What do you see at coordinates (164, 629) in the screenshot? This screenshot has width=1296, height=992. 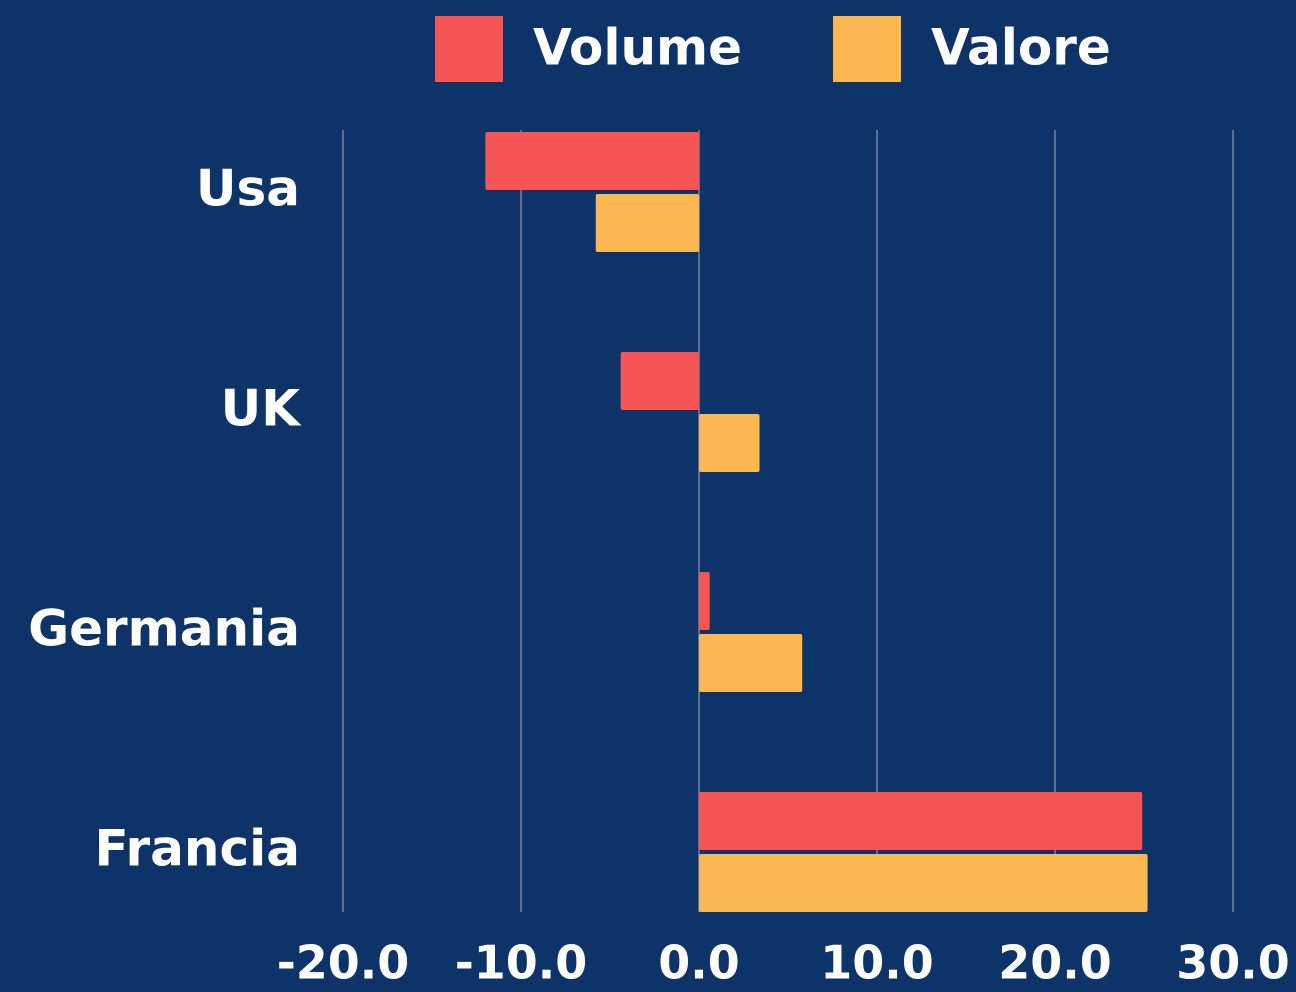 I see `y-tick-label: Germania` at bounding box center [164, 629].